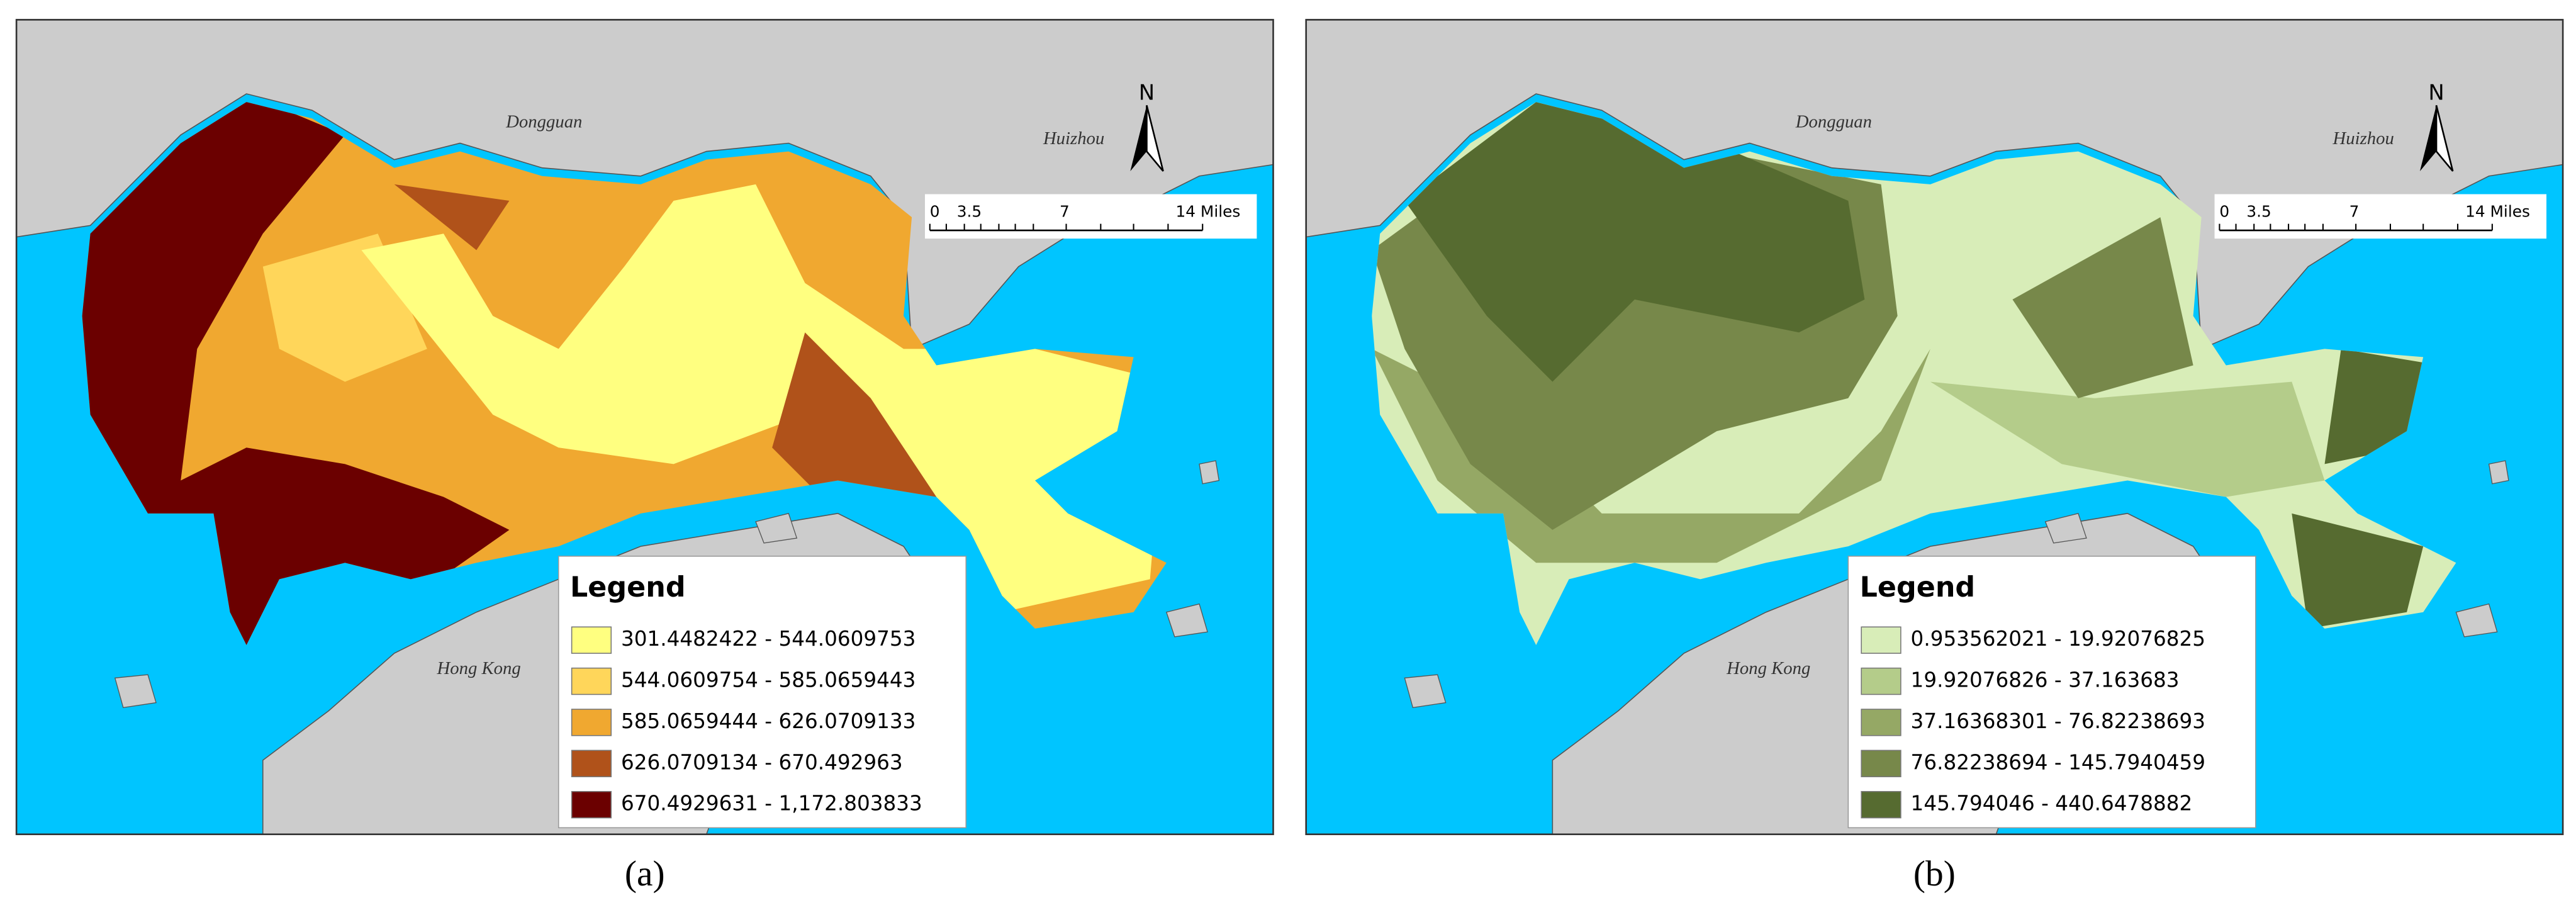  What do you see at coordinates (768, 680) in the screenshot?
I see `legend-label: 544.0609754 - 585.0659443` at bounding box center [768, 680].